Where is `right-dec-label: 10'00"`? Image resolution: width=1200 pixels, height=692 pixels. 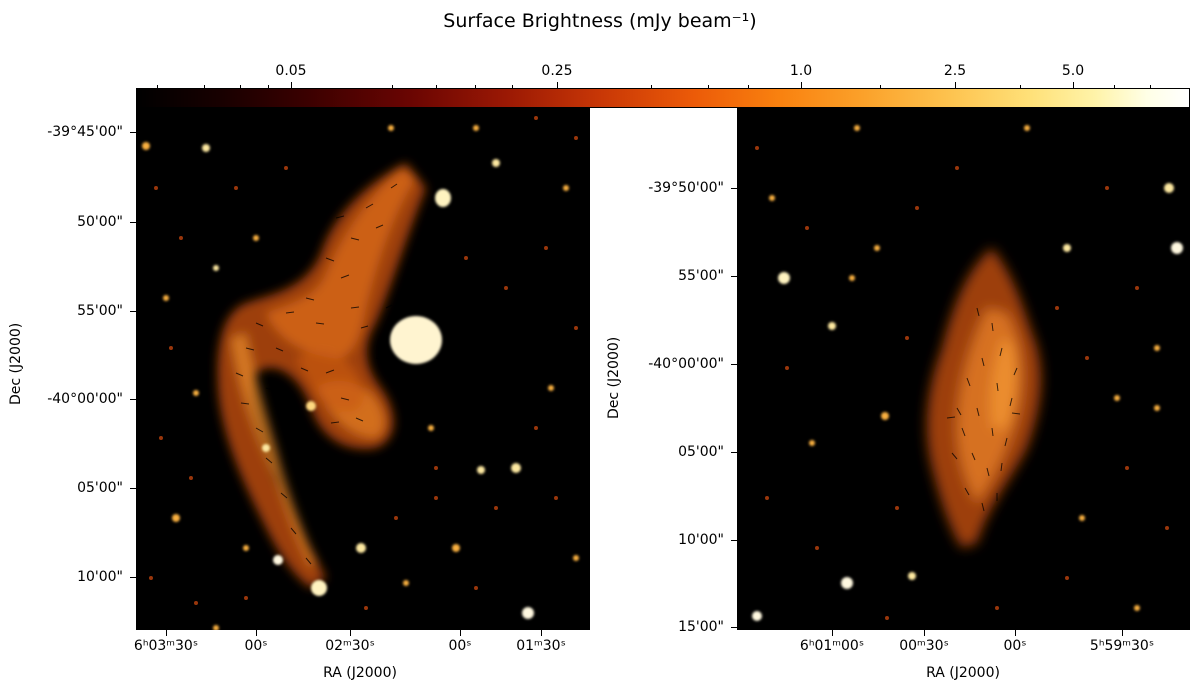
right-dec-label: 10'00" is located at coordinates (701, 540).